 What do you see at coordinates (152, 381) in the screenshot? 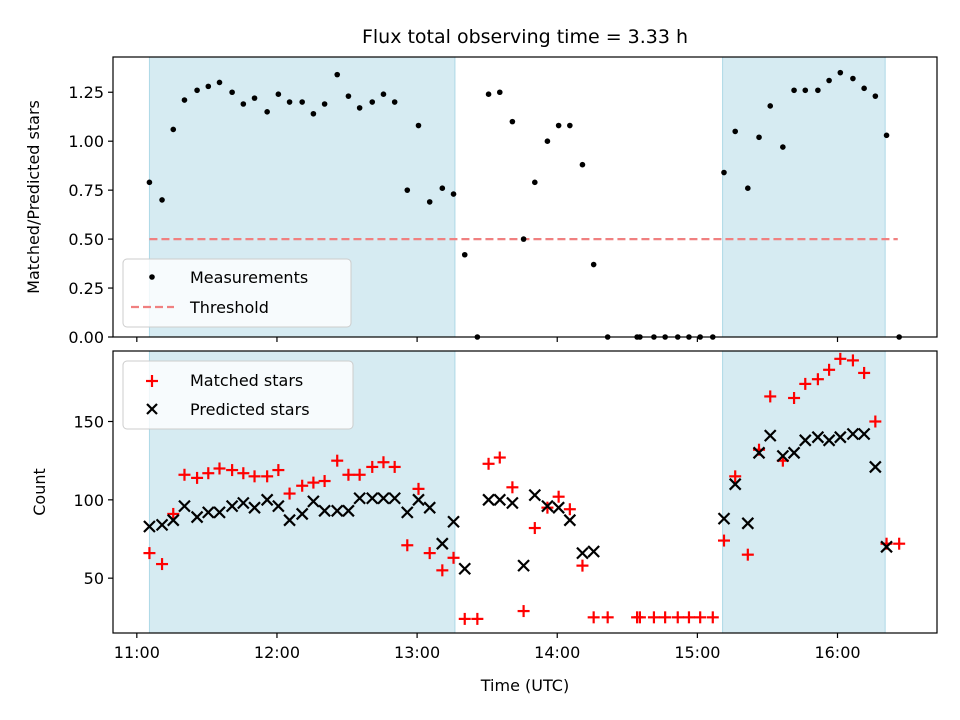
I see `legend-matched-marker` at bounding box center [152, 381].